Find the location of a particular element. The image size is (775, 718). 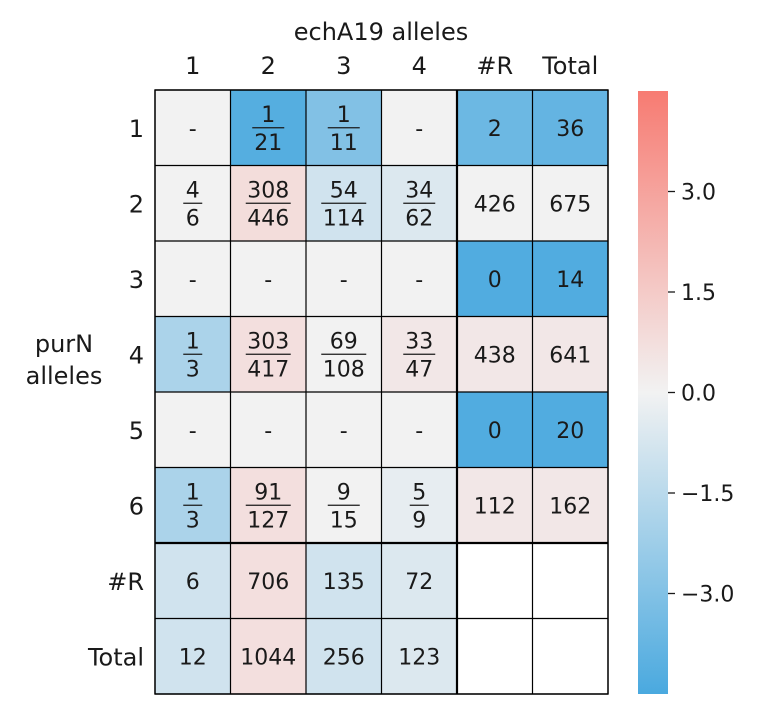

cell-r7-c4: 72 is located at coordinates (419, 581).